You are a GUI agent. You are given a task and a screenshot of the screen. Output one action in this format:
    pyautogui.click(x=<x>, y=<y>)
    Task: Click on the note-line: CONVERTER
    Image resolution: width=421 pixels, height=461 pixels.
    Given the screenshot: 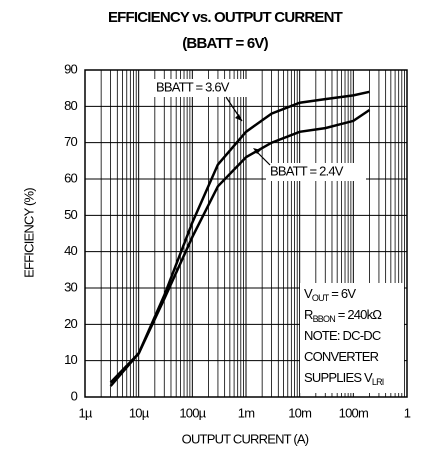 What is the action you would take?
    pyautogui.click(x=341, y=356)
    